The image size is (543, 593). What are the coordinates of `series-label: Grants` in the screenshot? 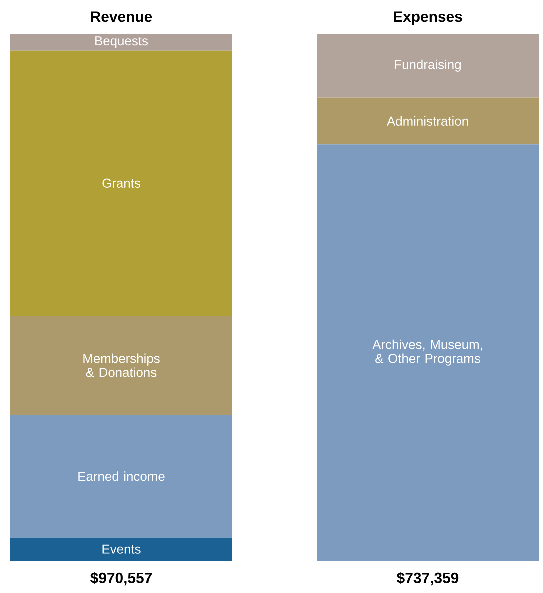 It's located at (121, 183).